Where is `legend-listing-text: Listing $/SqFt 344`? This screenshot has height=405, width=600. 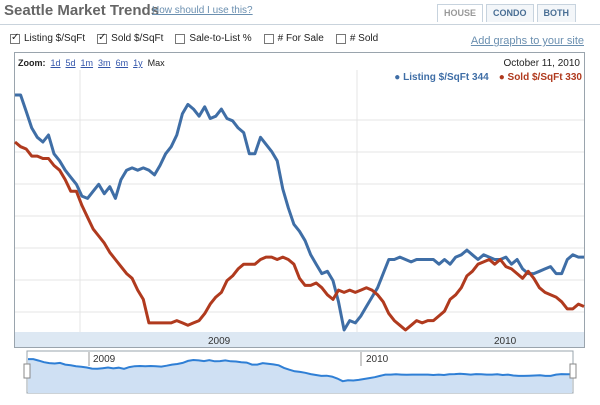
legend-listing-text: Listing $/SqFt 344 is located at coordinates (446, 77).